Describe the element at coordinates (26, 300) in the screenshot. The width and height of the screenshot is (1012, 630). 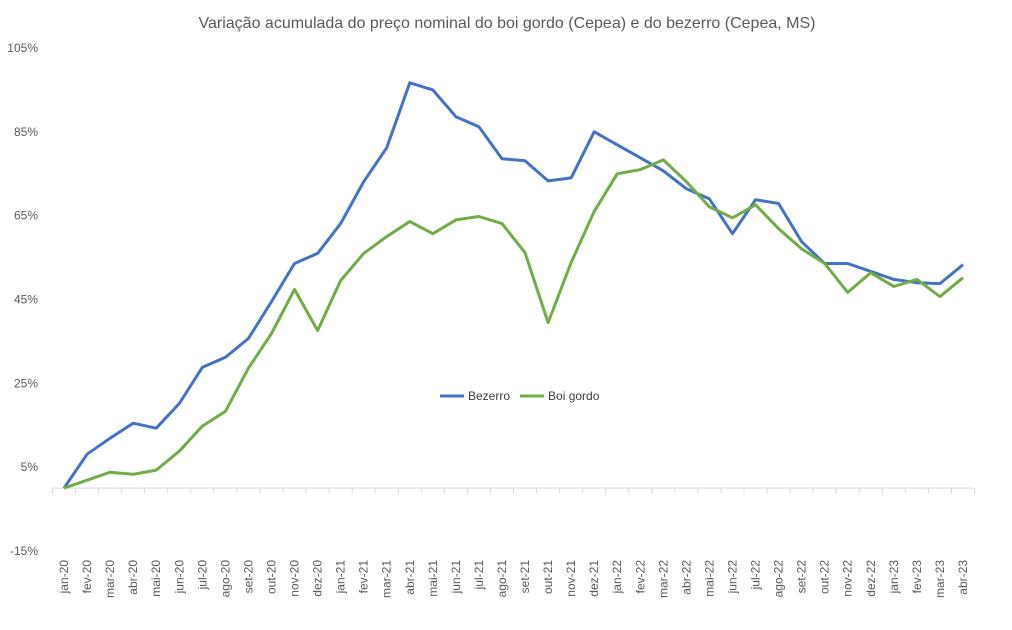
I see `y-tick-label: 45%` at that location.